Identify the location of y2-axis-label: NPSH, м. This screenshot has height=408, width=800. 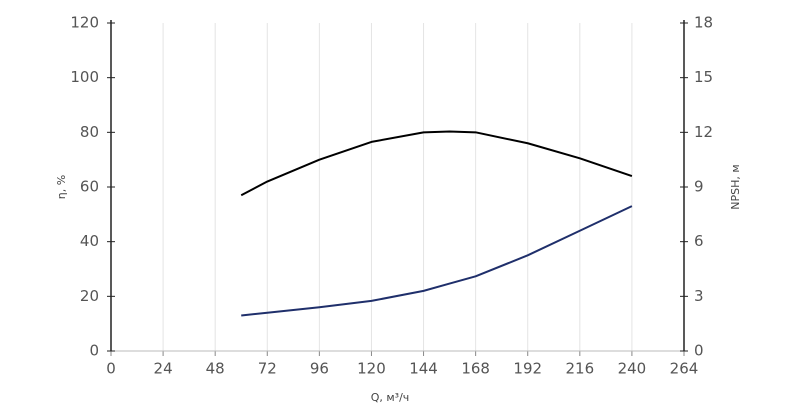
(735, 186).